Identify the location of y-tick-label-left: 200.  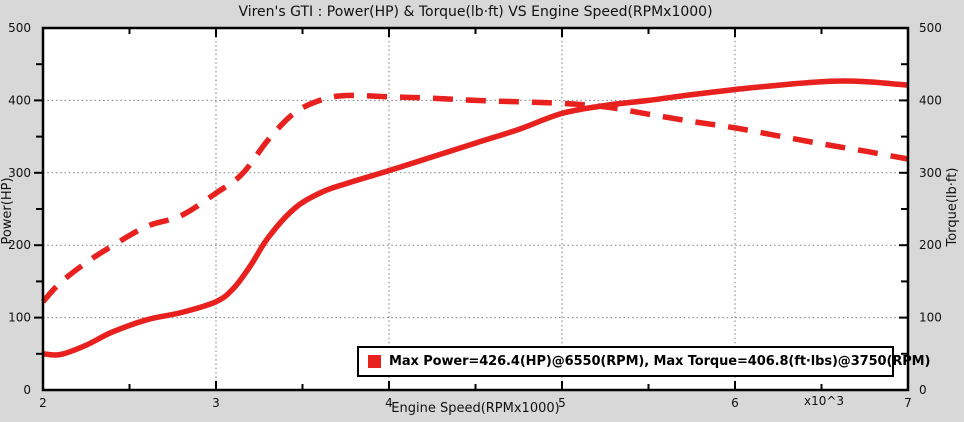
(19, 245).